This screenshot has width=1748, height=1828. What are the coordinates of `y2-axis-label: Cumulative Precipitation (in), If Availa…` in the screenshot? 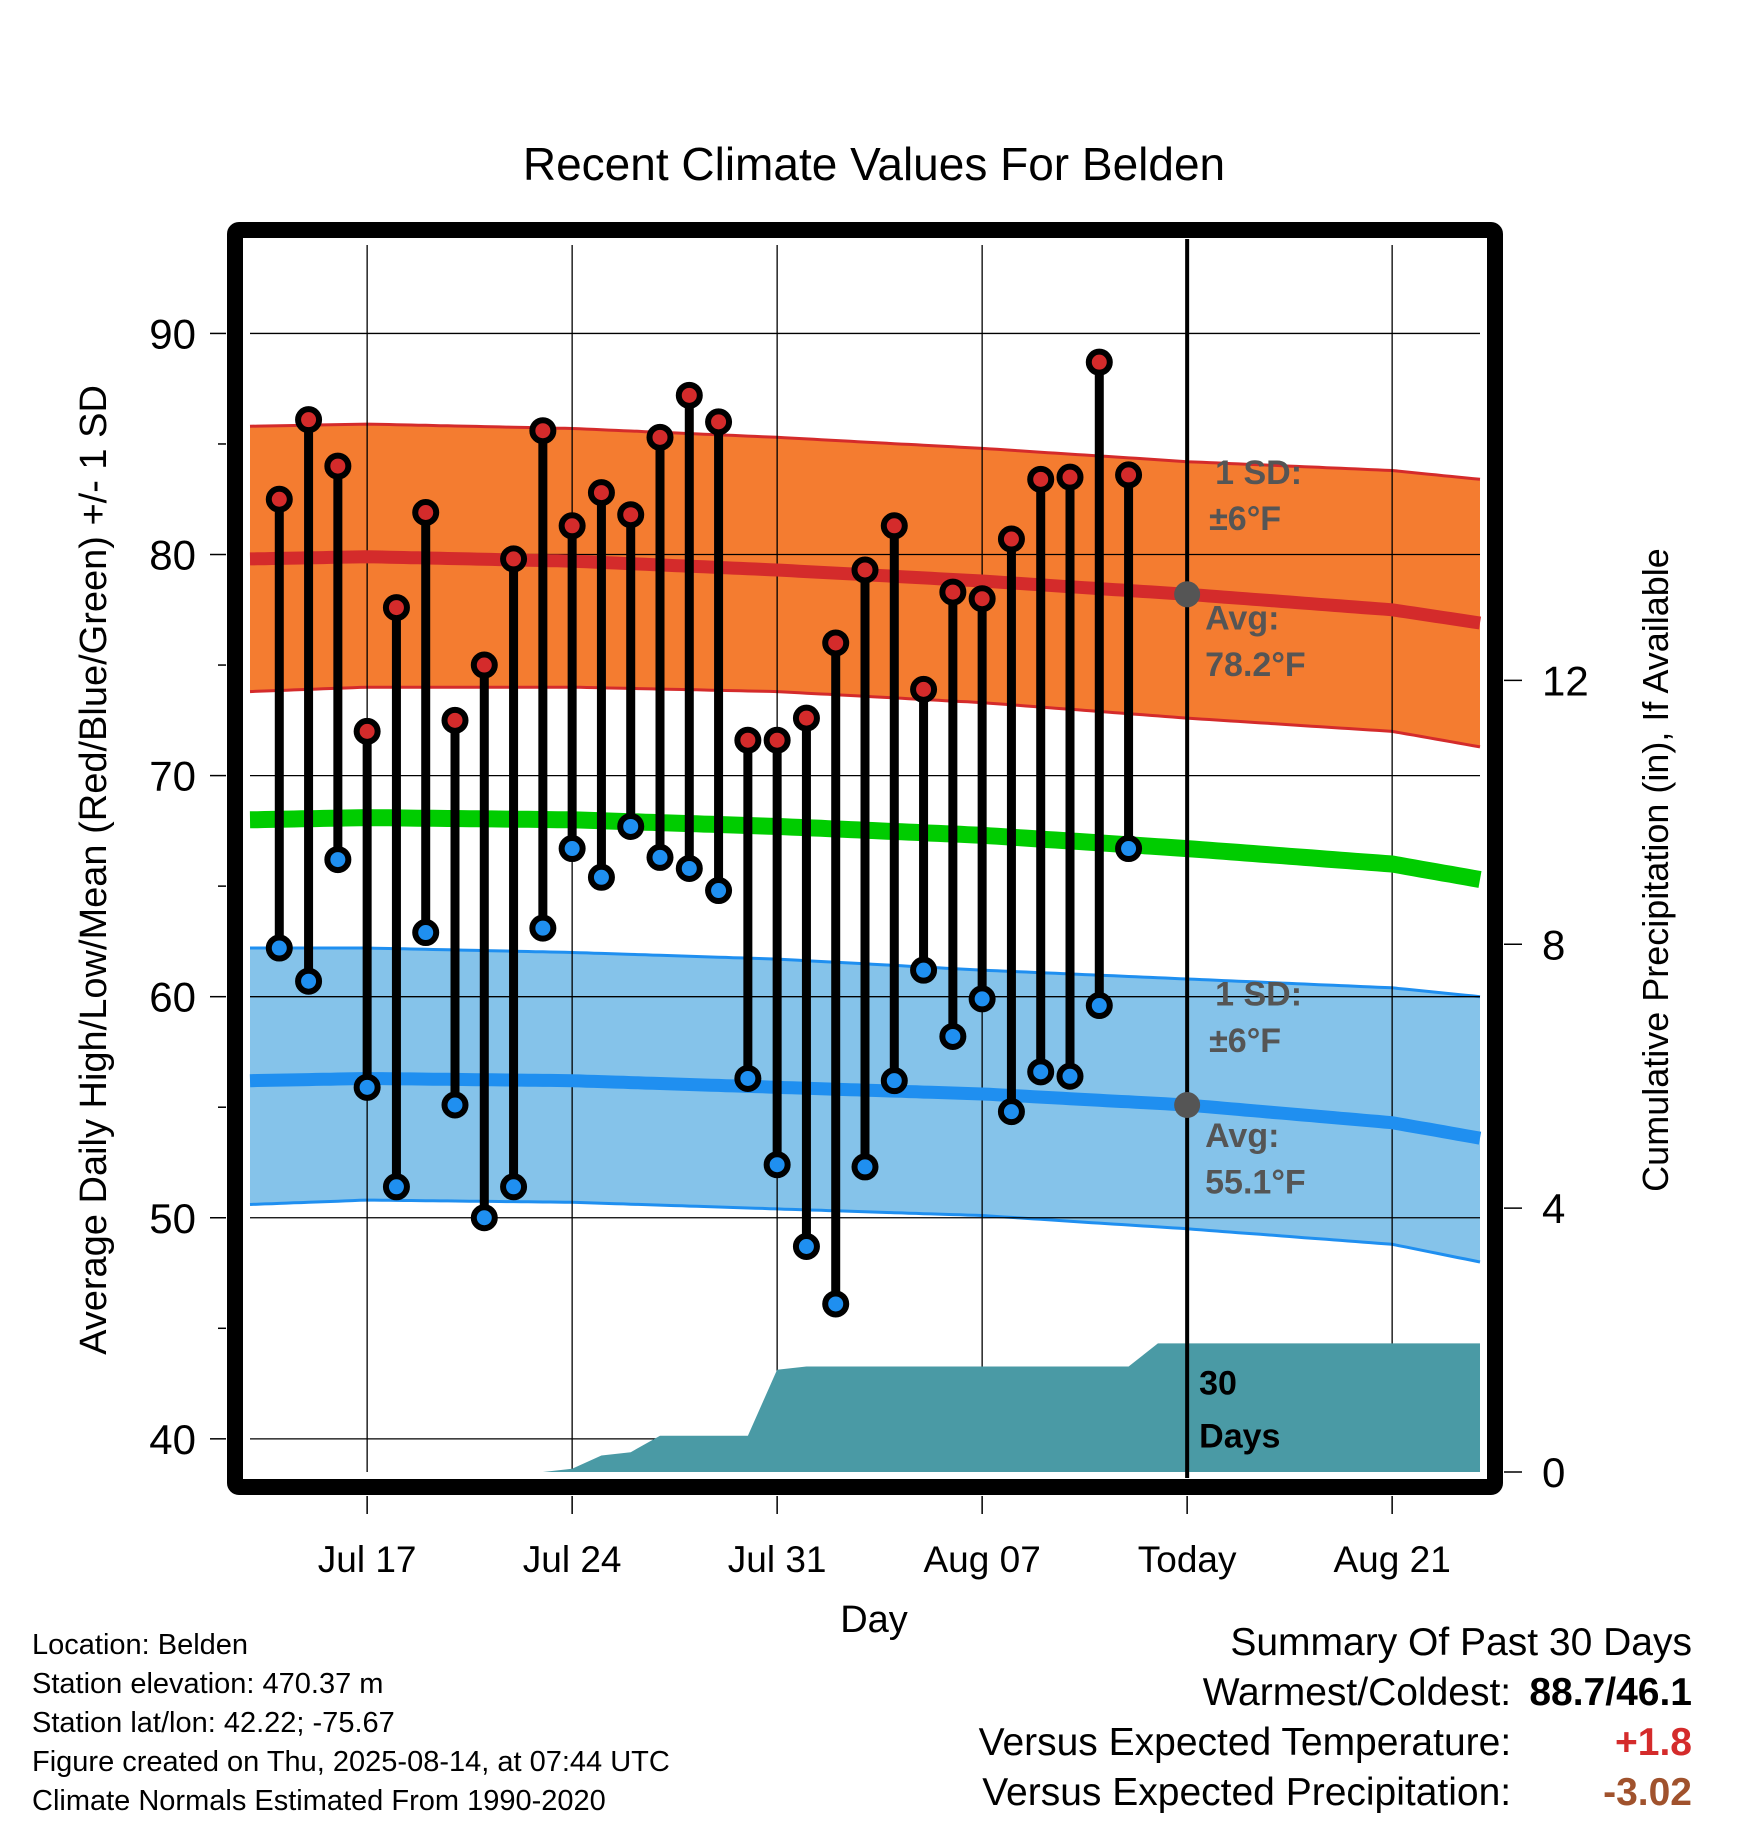 It's located at (1655, 870).